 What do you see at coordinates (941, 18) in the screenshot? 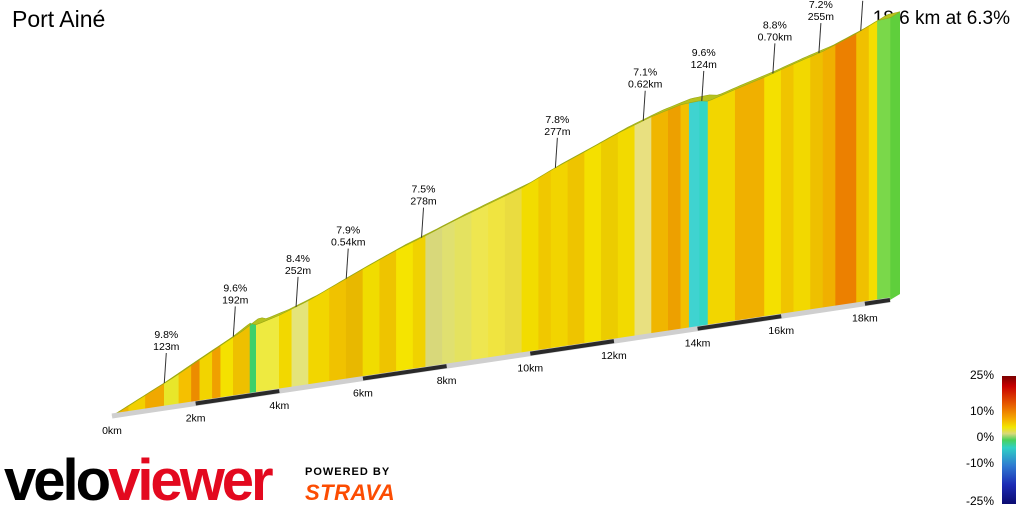
I see `climb-summary: 18.6 km at 6.3%` at bounding box center [941, 18].